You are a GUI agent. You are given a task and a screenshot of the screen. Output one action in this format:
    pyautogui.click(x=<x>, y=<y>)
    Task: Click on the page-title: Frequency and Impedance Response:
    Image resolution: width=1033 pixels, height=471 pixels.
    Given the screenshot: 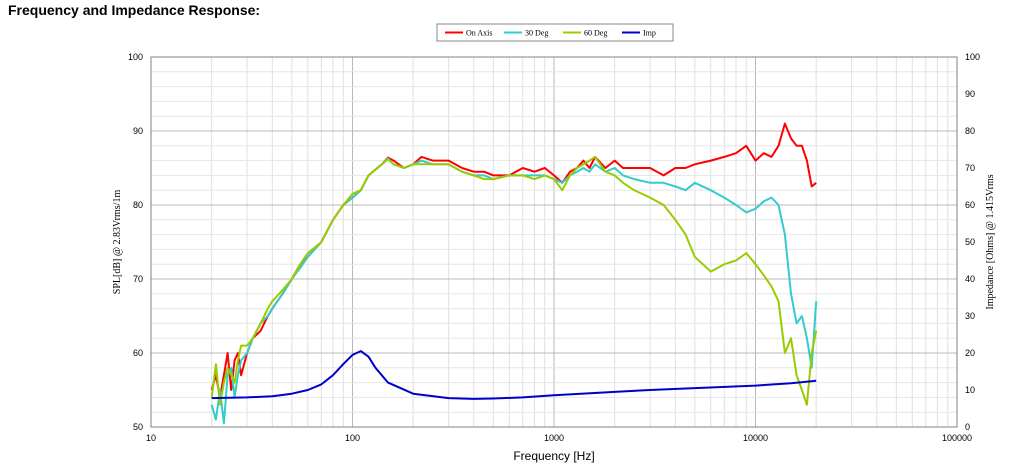 What is the action you would take?
    pyautogui.click(x=134, y=10)
    